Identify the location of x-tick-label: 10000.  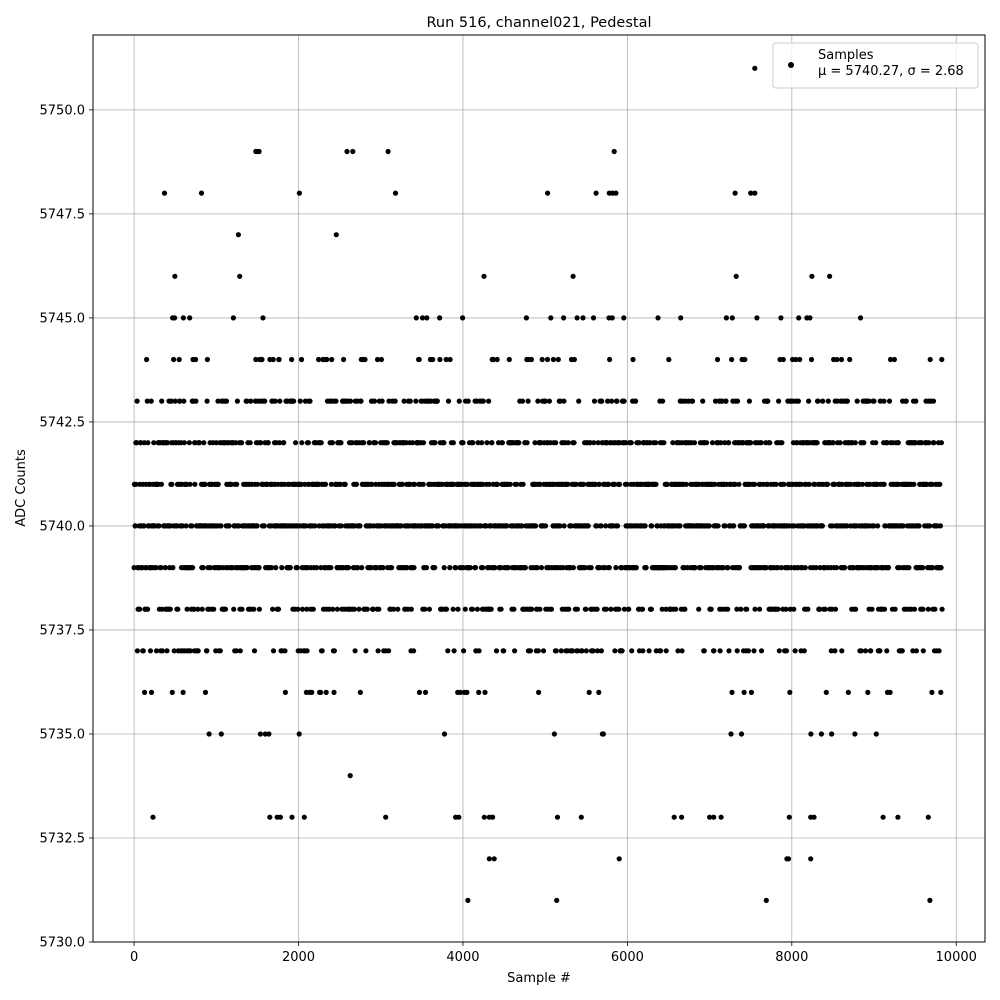
(956, 957).